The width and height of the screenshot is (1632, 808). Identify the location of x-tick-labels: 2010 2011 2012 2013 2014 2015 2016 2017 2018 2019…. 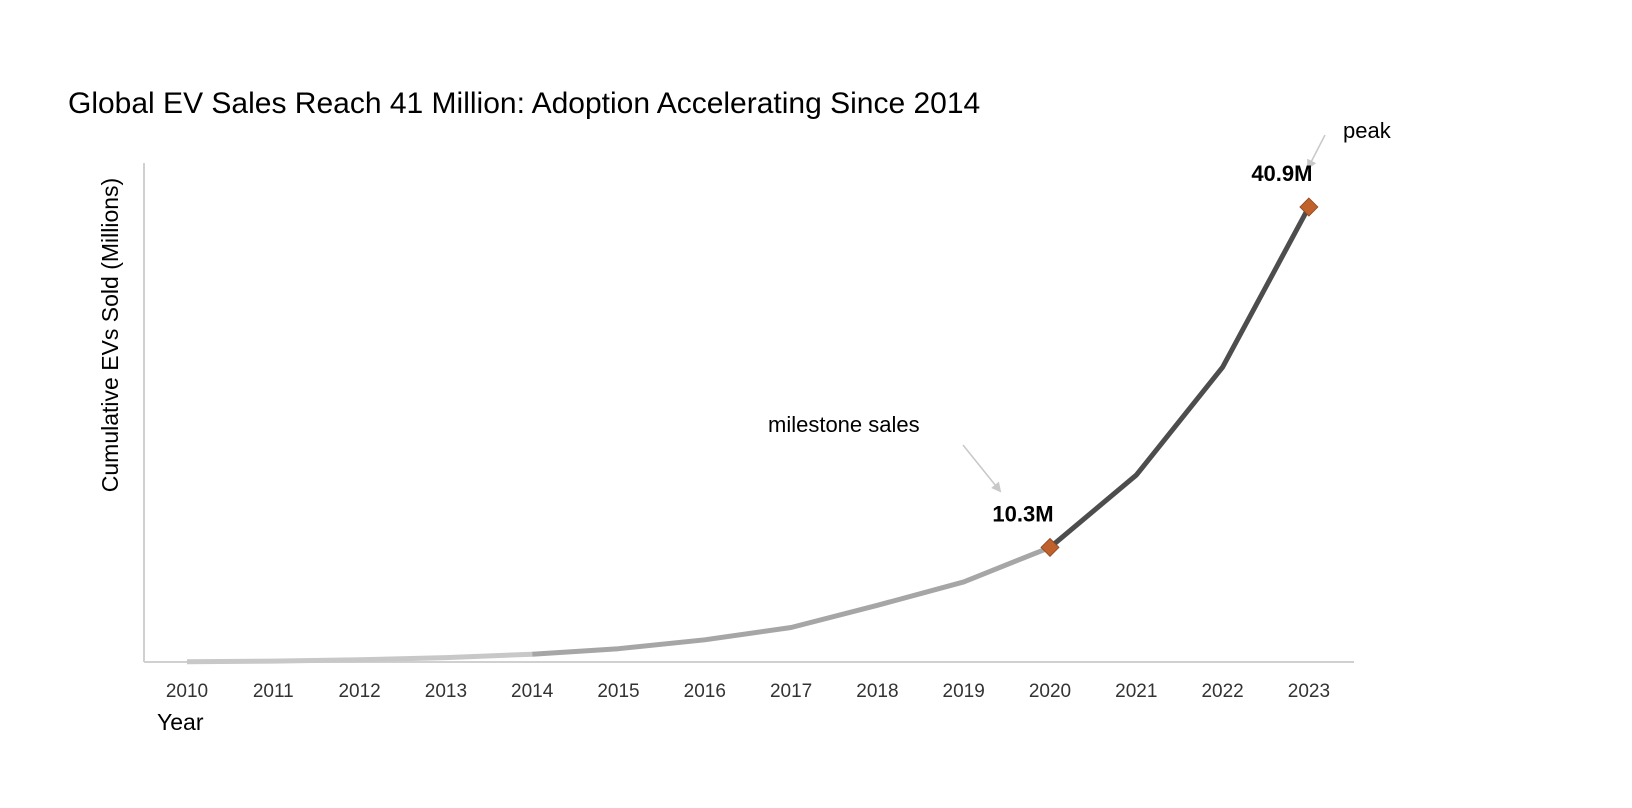
(748, 691).